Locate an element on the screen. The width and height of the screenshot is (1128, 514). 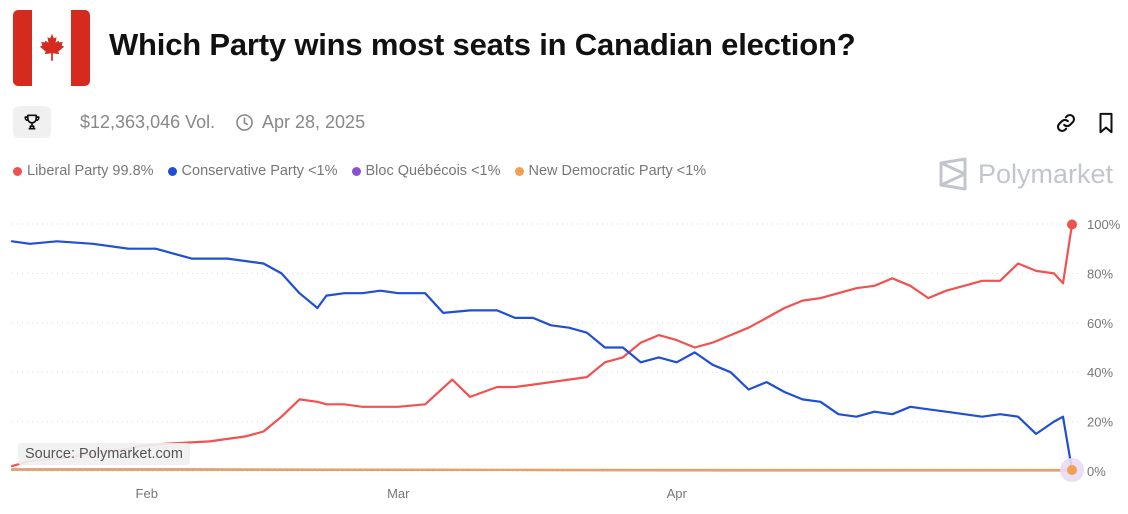
x-tick-label: Feb is located at coordinates (147, 493).